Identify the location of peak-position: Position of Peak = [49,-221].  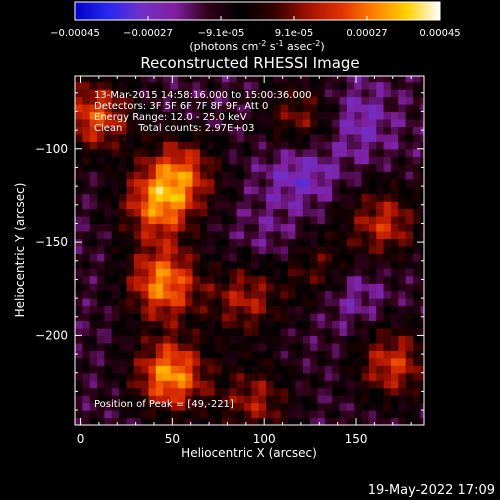
(164, 404).